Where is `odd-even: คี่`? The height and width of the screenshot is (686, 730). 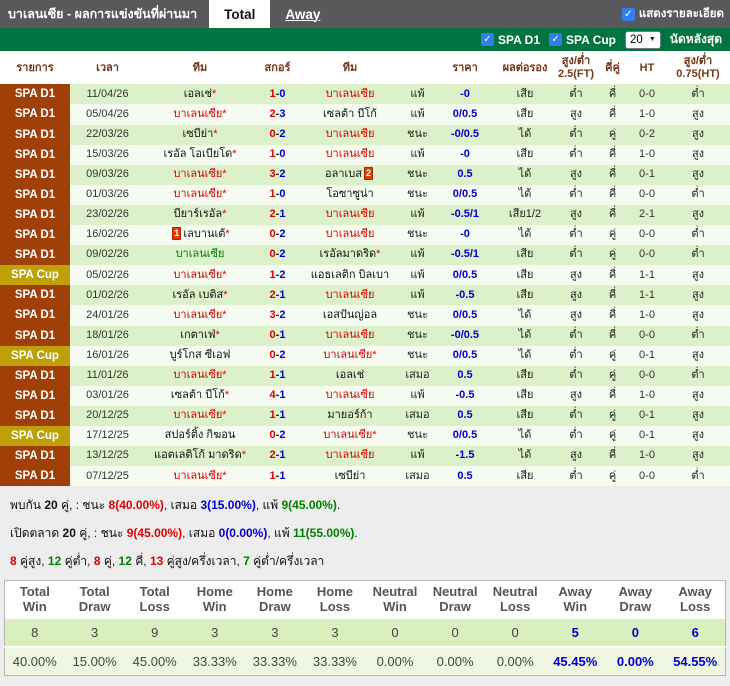
odd-even: คี่ is located at coordinates (612, 93).